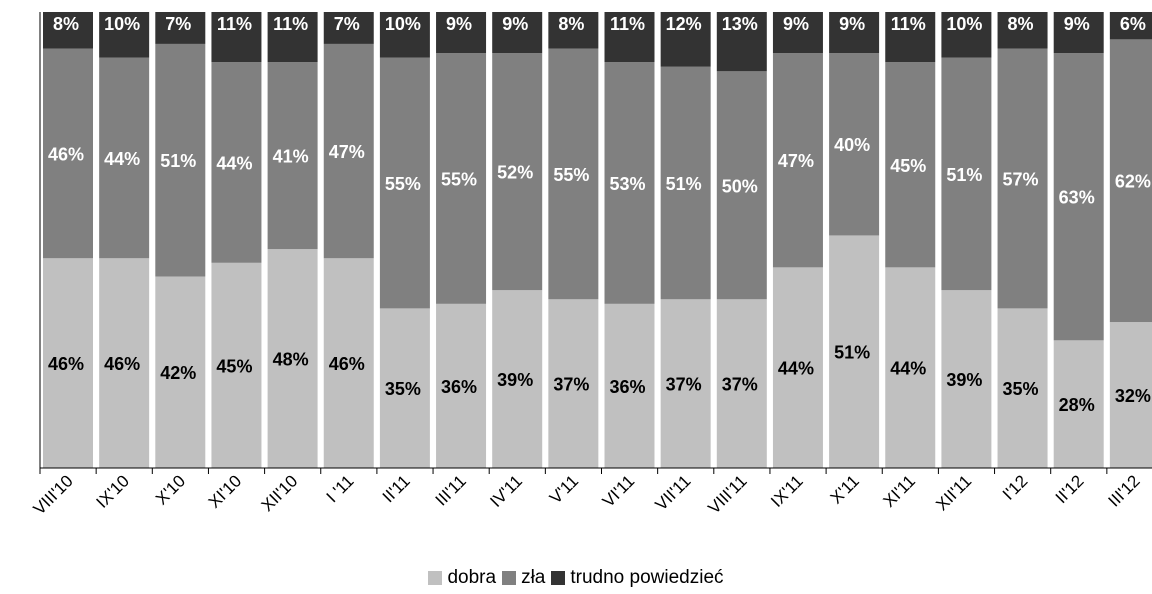 The width and height of the screenshot is (1152, 594). What do you see at coordinates (1077, 198) in the screenshot?
I see `value-label-zla-19: 63%` at bounding box center [1077, 198].